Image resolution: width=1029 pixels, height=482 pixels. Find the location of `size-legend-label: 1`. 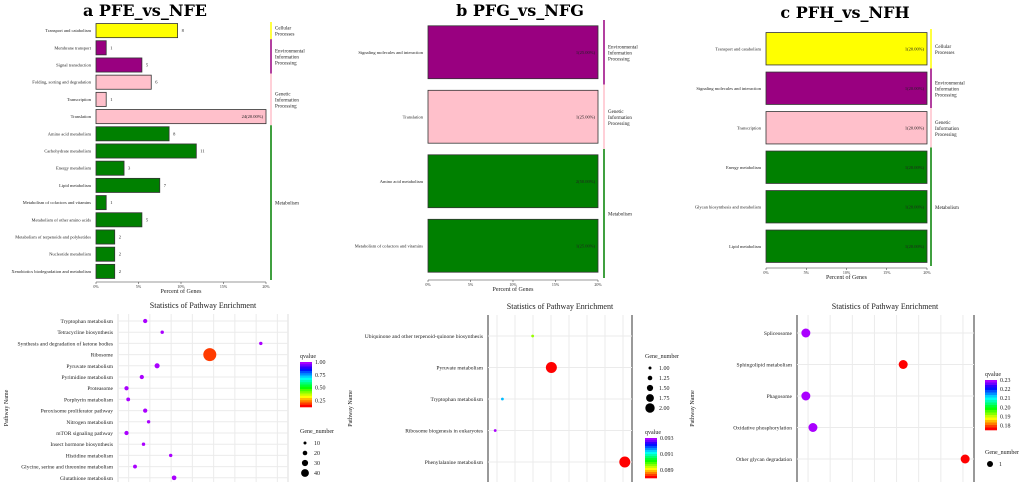

size-legend-label: 1 is located at coordinates (1000, 465).